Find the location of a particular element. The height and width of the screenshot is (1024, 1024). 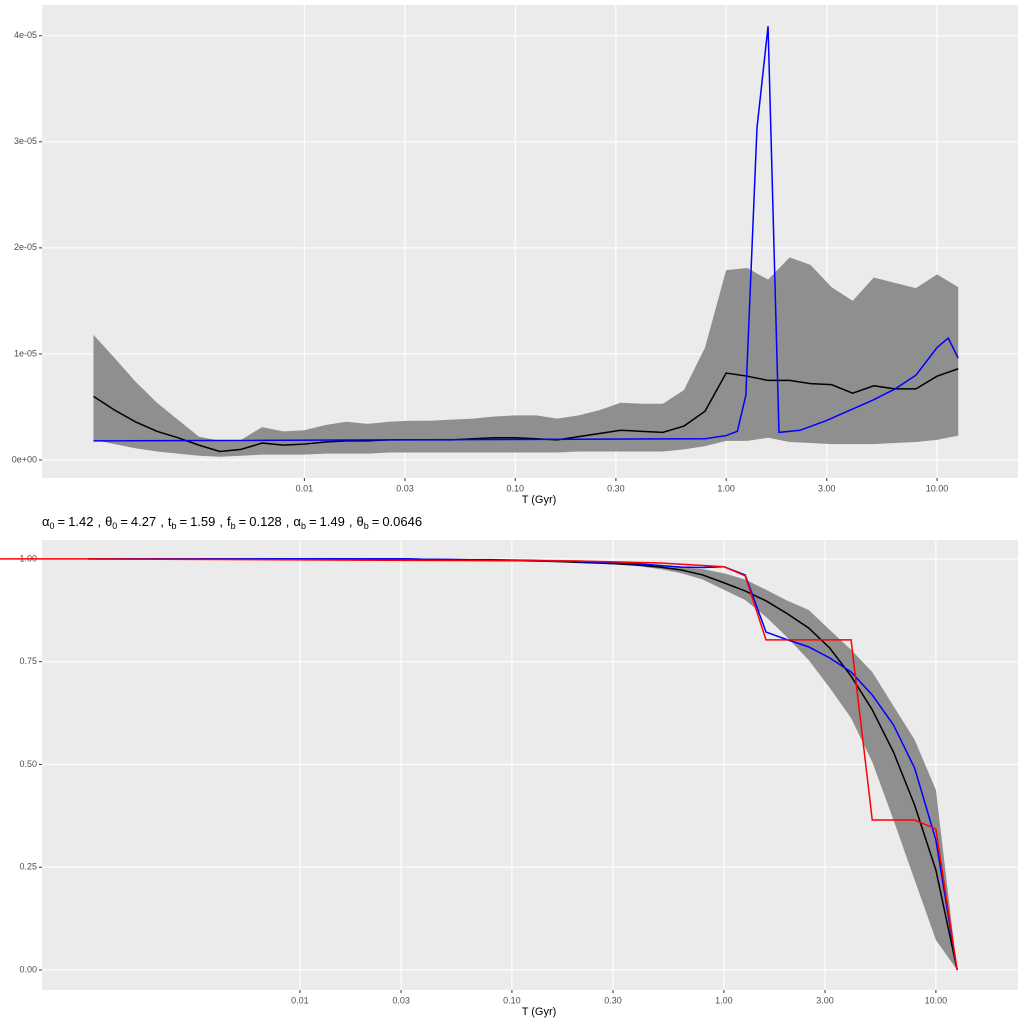

y-tick-label: 1e-05 is located at coordinates (25, 353).